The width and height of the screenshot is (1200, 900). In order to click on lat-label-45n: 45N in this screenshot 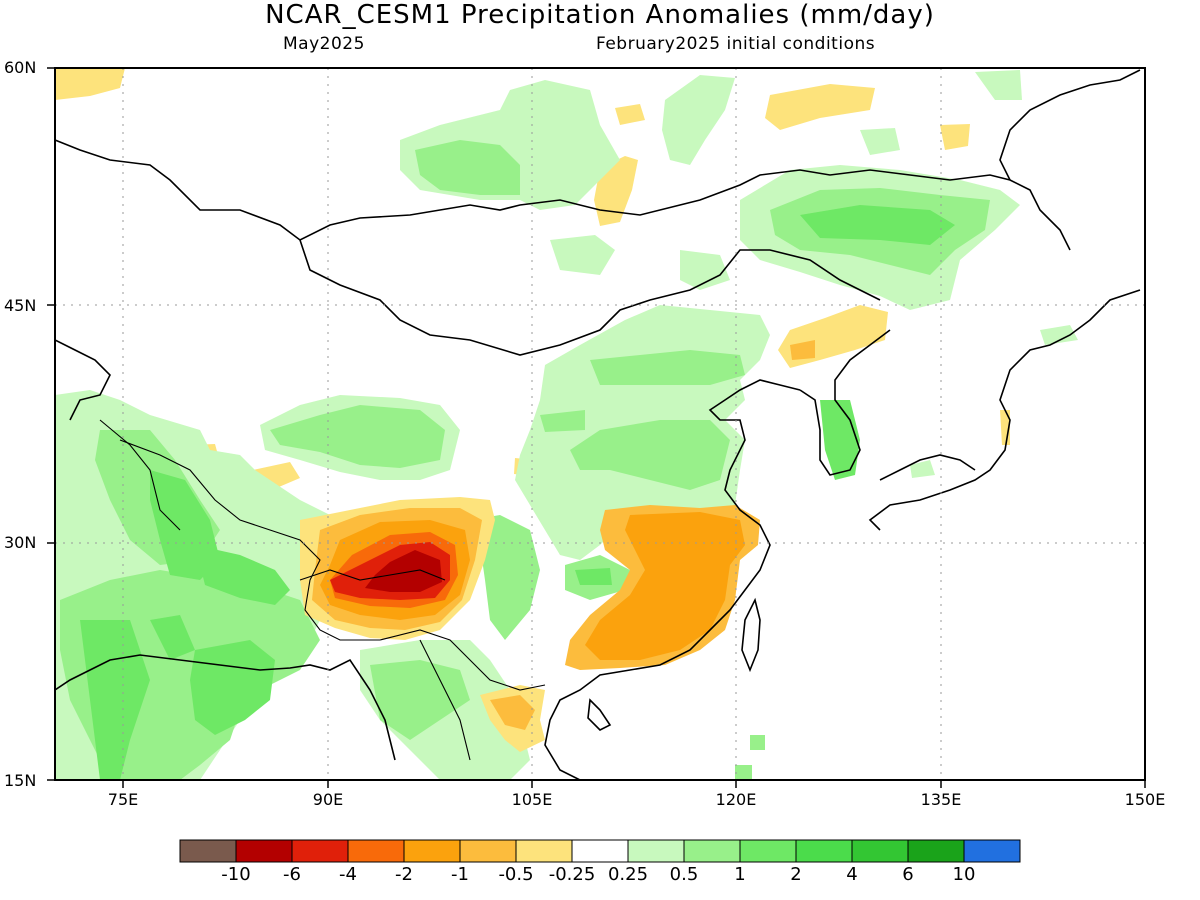, I will do `click(20, 305)`.